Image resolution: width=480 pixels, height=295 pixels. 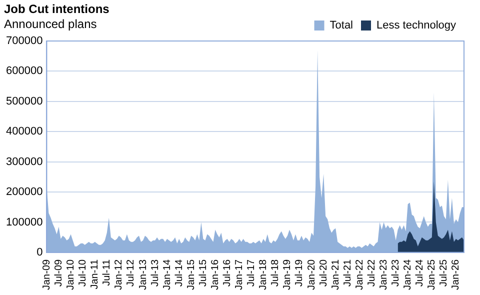 What do you see at coordinates (24, 71) in the screenshot?
I see `y-tick-label: 600000` at bounding box center [24, 71].